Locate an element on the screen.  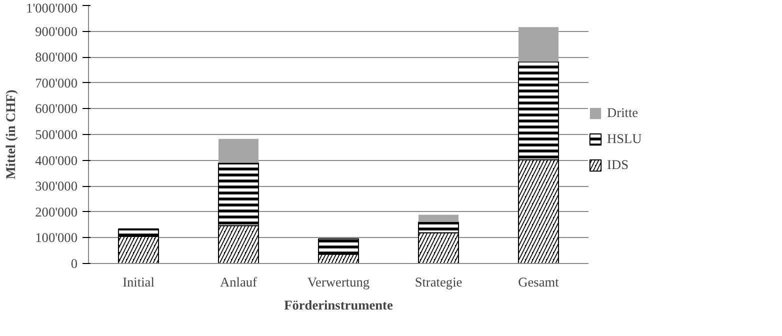
x-axis-title: Förderinstrumente is located at coordinates (338, 305).